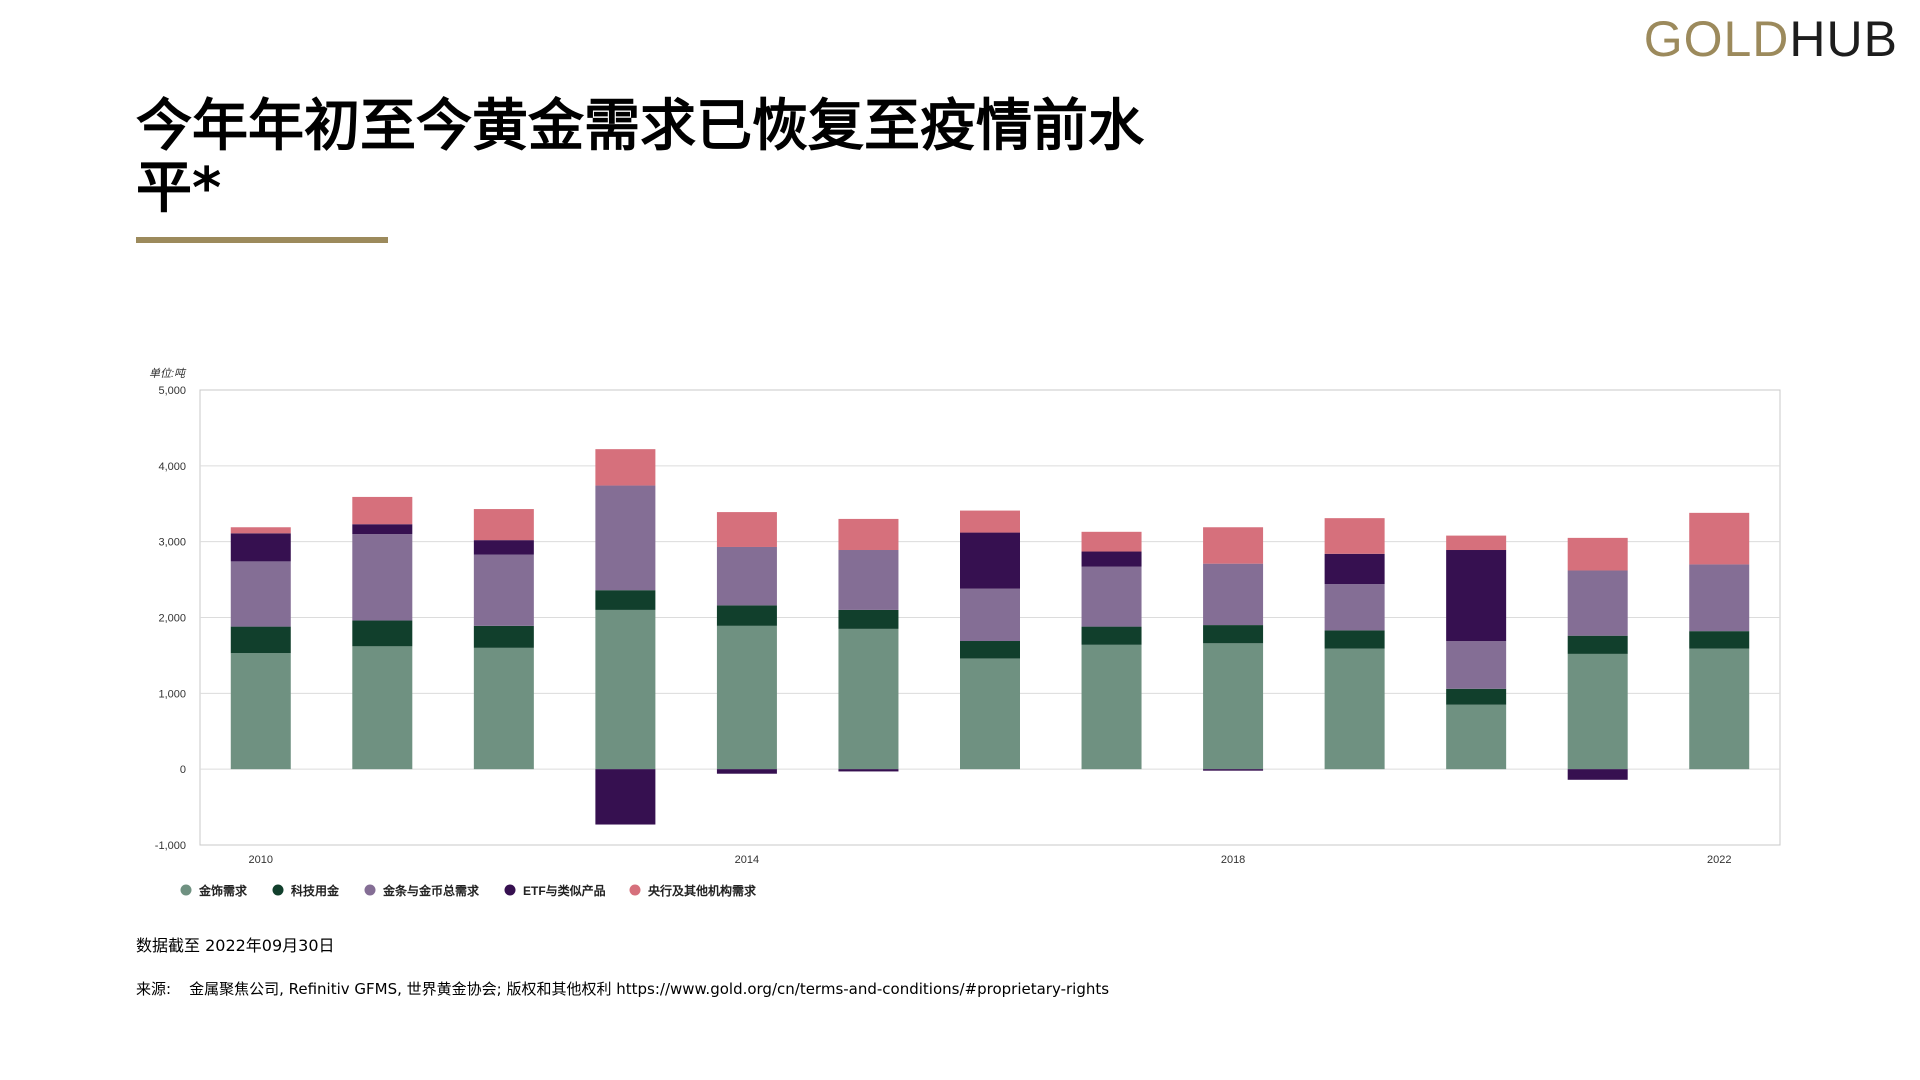  Describe the element at coordinates (172, 694) in the screenshot. I see `y-tick-label: 1,000` at that location.